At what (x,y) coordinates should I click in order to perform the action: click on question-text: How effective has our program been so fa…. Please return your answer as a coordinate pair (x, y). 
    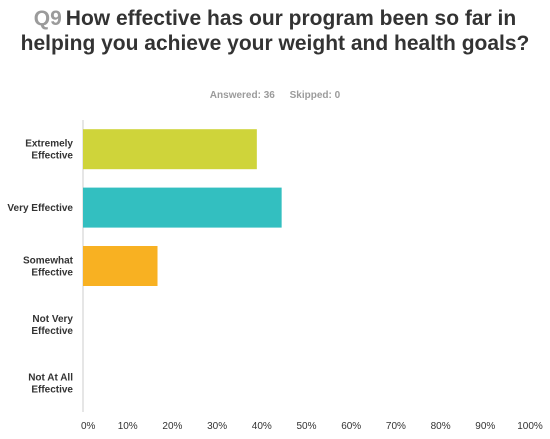
    Looking at the image, I should click on (275, 31).